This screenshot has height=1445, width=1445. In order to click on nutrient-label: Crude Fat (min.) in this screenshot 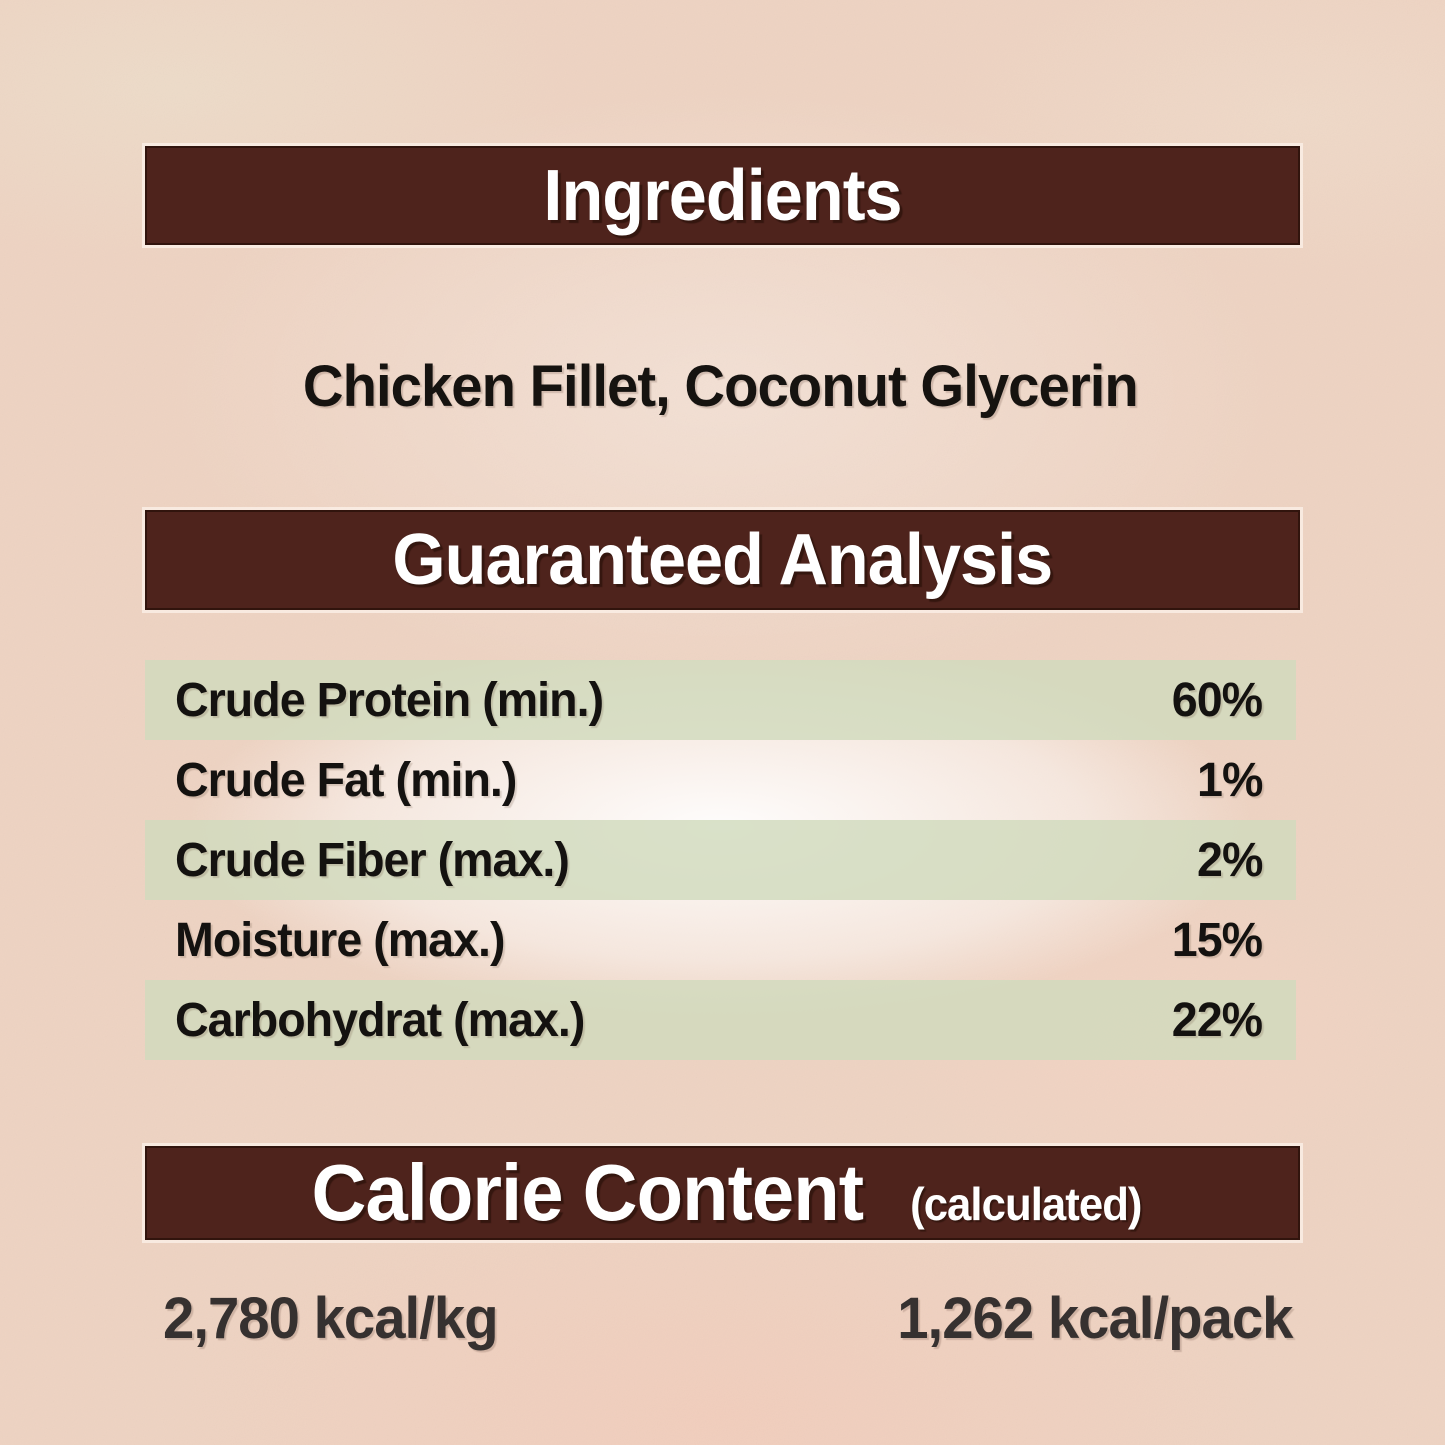, I will do `click(346, 780)`.